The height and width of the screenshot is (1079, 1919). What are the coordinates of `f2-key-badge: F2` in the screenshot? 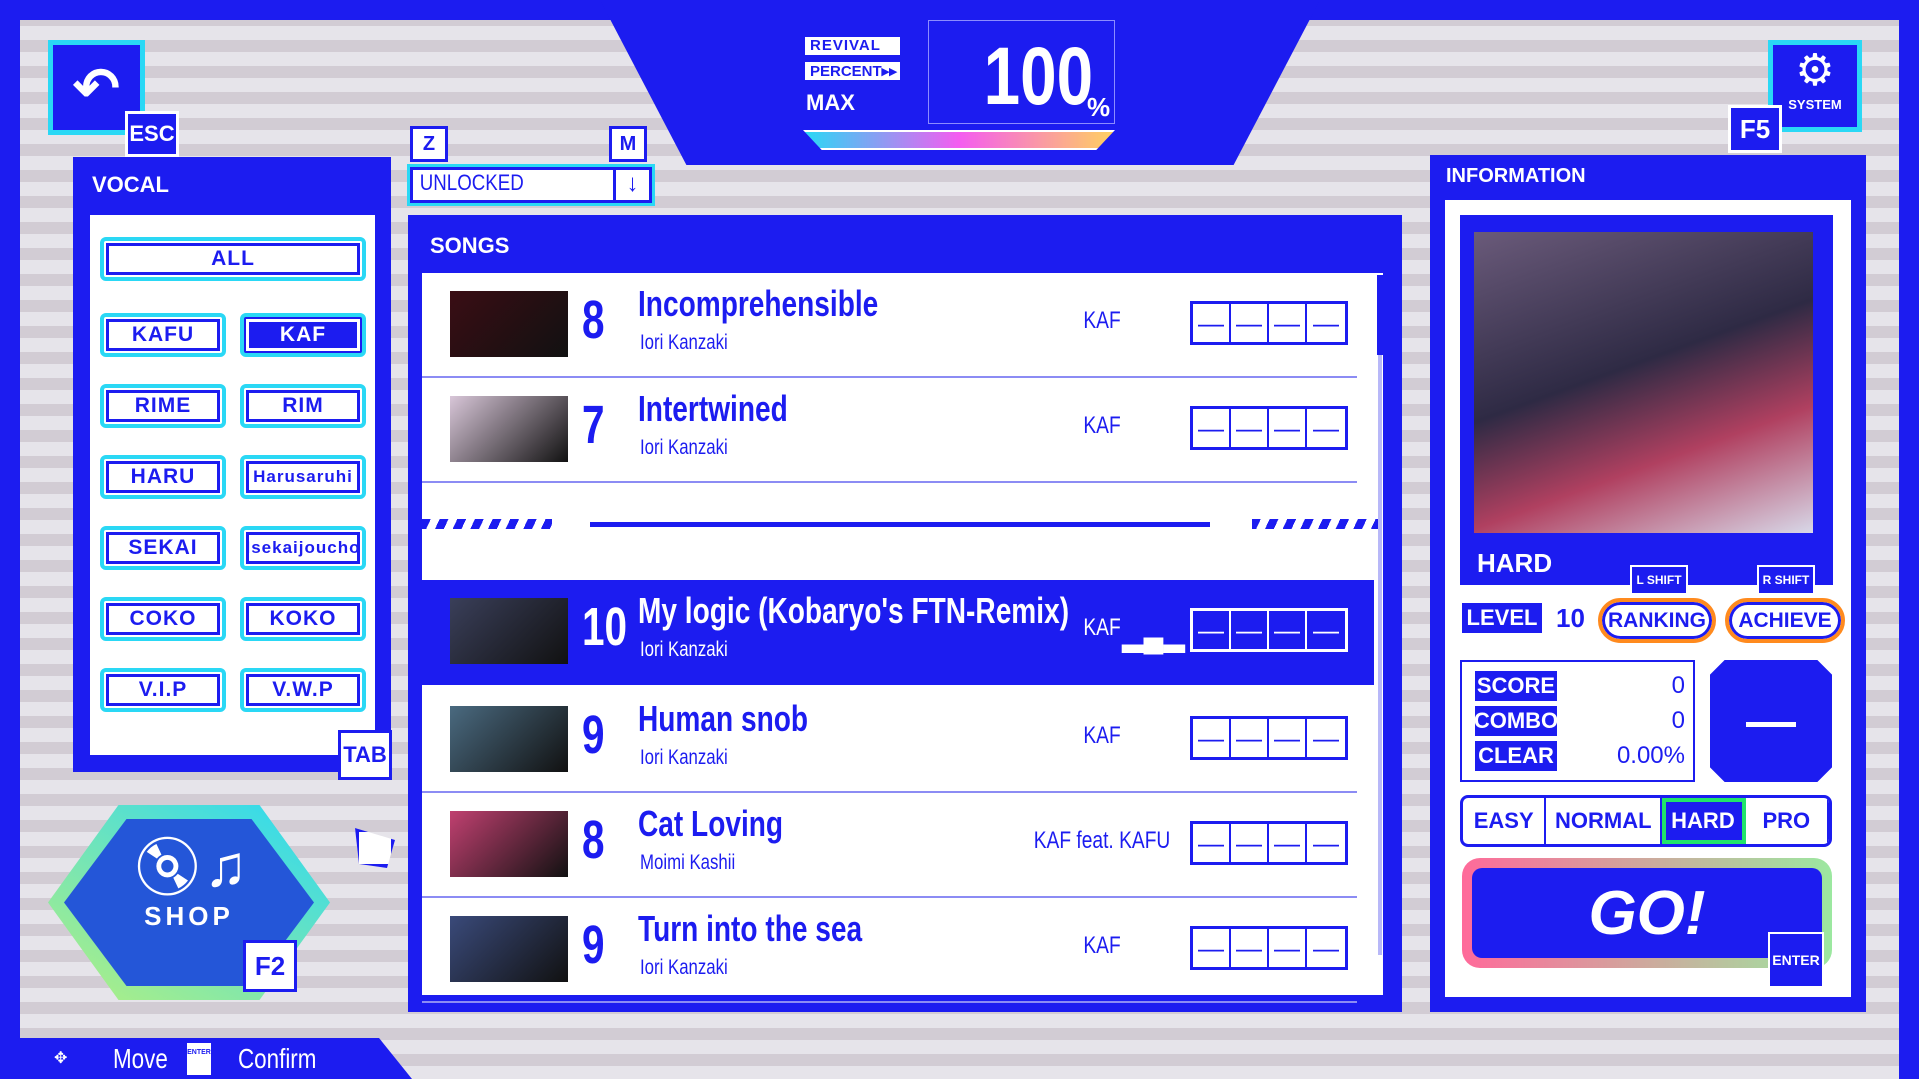 It's located at (270, 966).